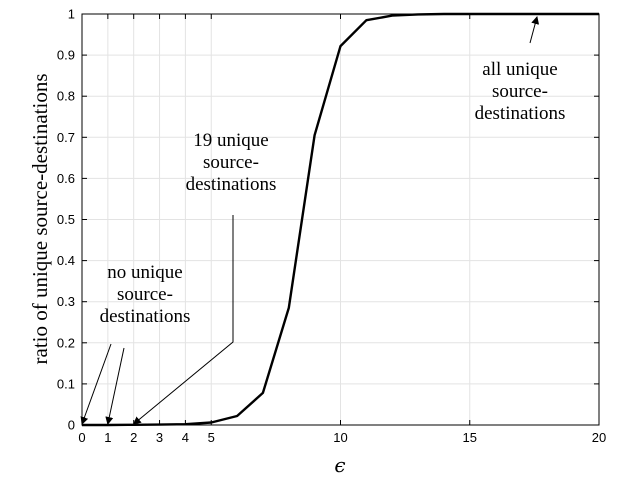  I want to click on y-tick-label: 0.2, so click(66, 342).